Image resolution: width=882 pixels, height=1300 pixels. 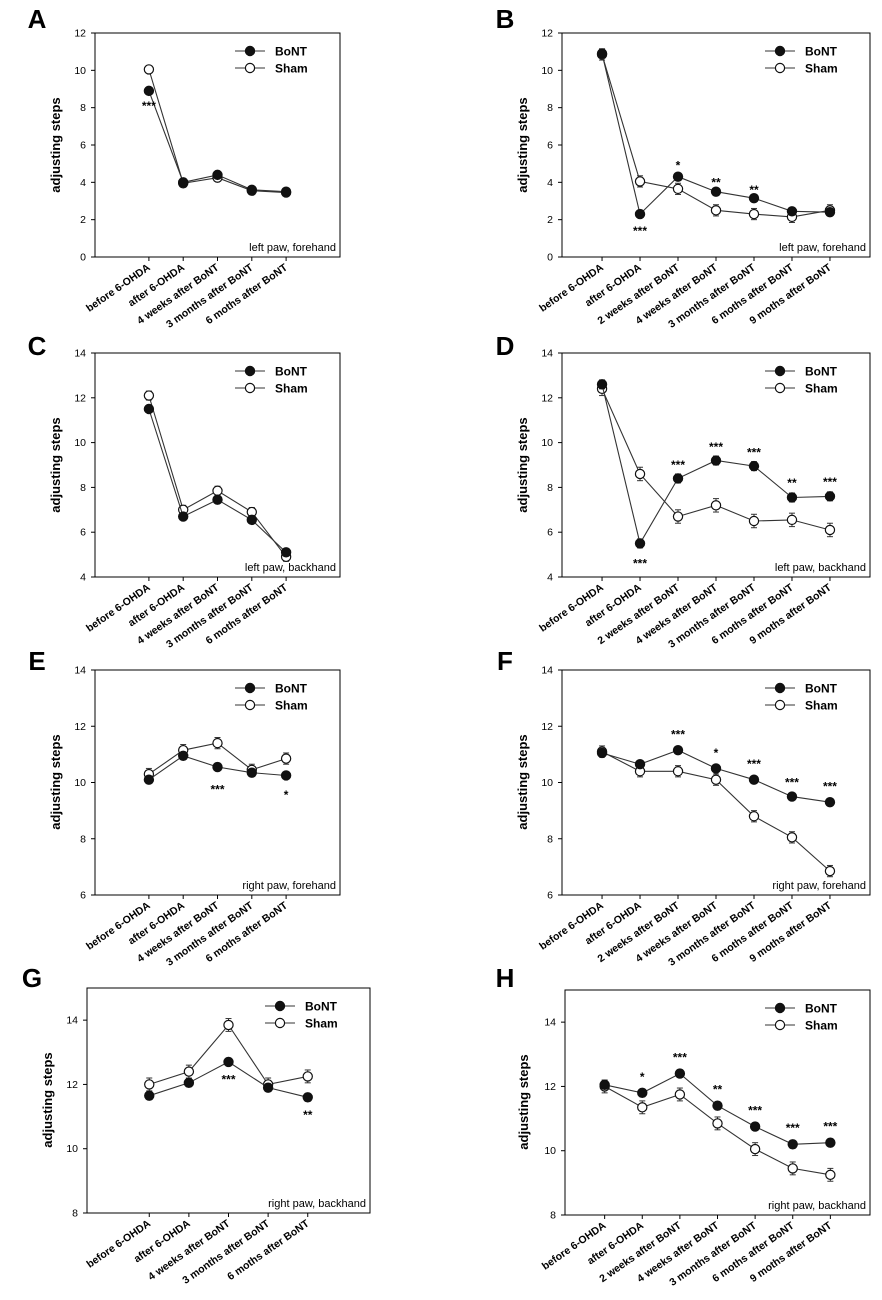 I want to click on y-tick-label: 2, so click(x=83, y=220).